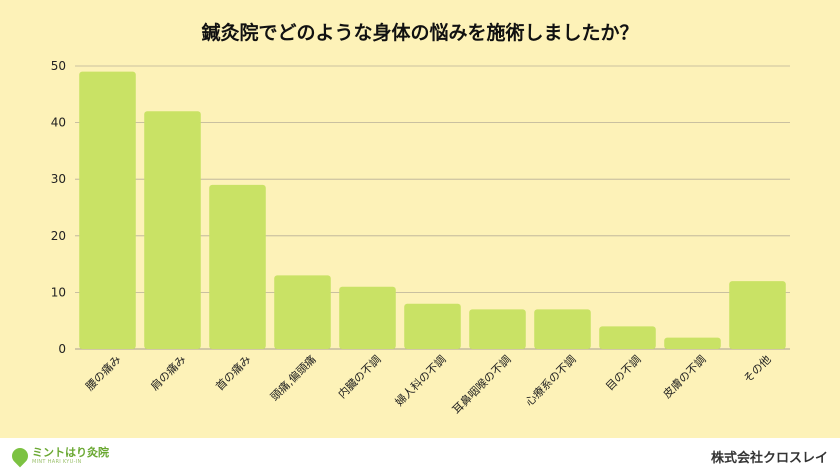 Image resolution: width=840 pixels, height=472 pixels. Describe the element at coordinates (58, 123) in the screenshot. I see `y-tick-label: 40` at that location.